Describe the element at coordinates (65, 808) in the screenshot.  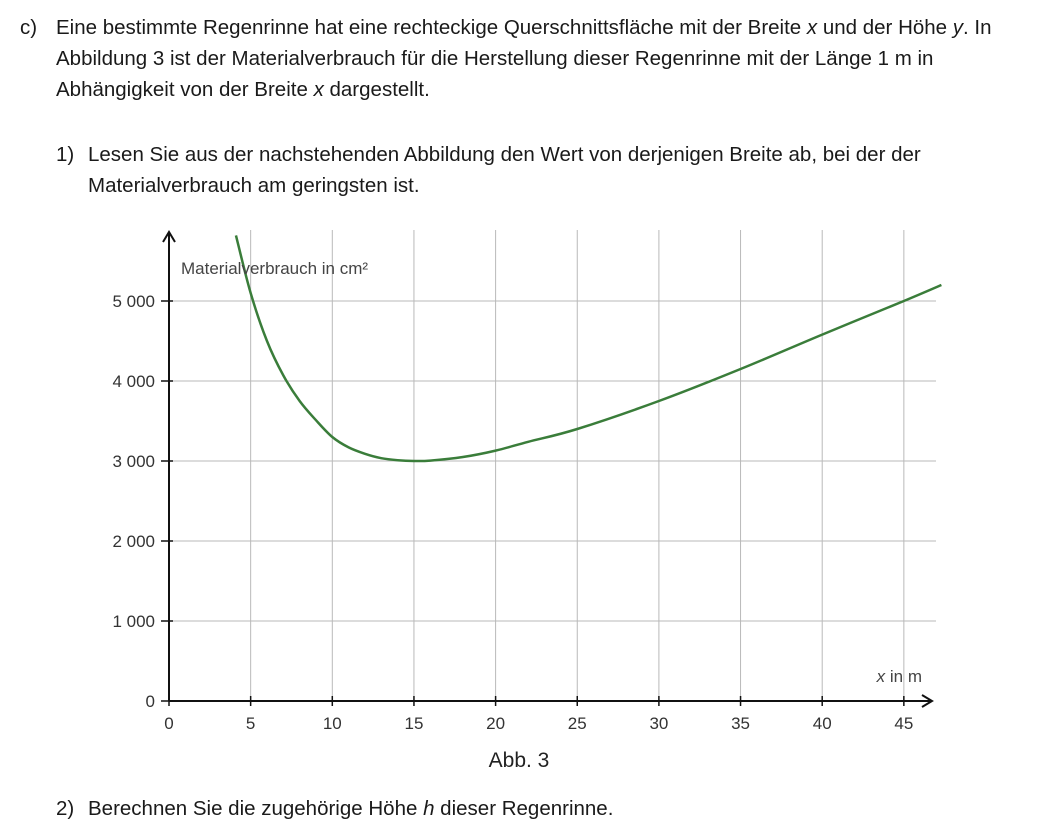
I see `subtask-2-marker: 2)` at that location.